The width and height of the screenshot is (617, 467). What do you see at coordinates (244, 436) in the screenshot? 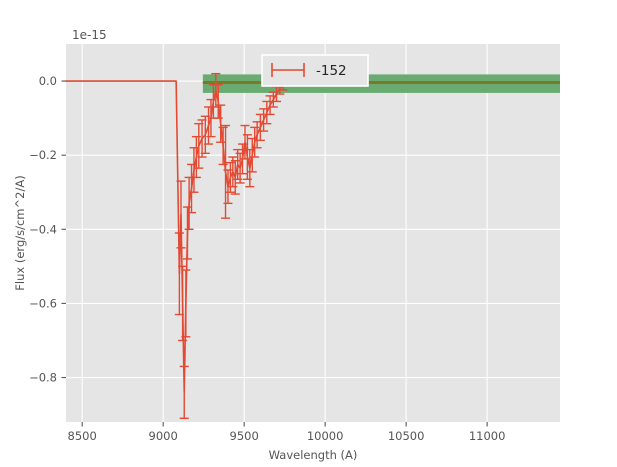
I see `x-tick-label: 9500` at bounding box center [244, 436].